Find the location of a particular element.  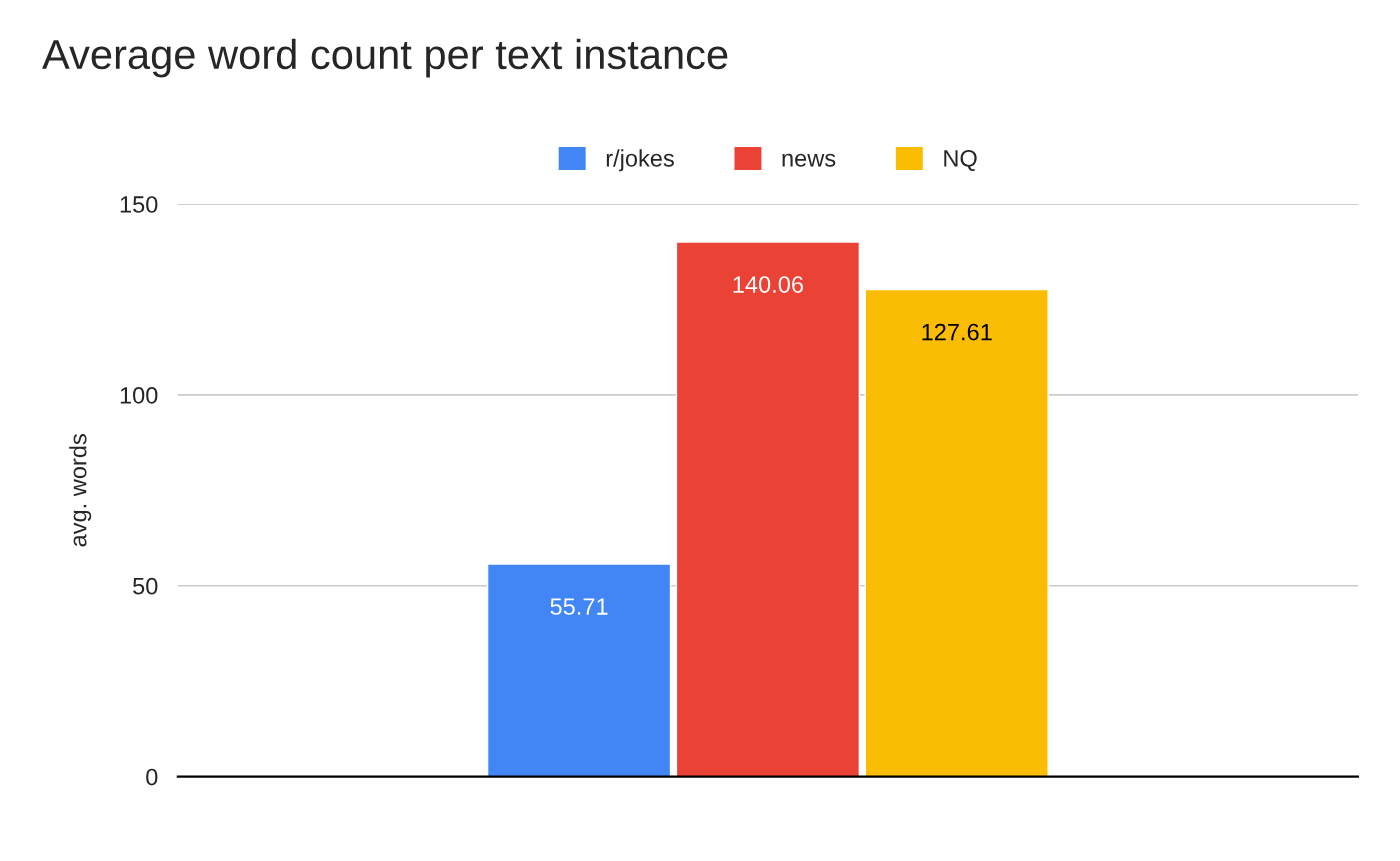

y-tick-label: 100 is located at coordinates (139, 395).